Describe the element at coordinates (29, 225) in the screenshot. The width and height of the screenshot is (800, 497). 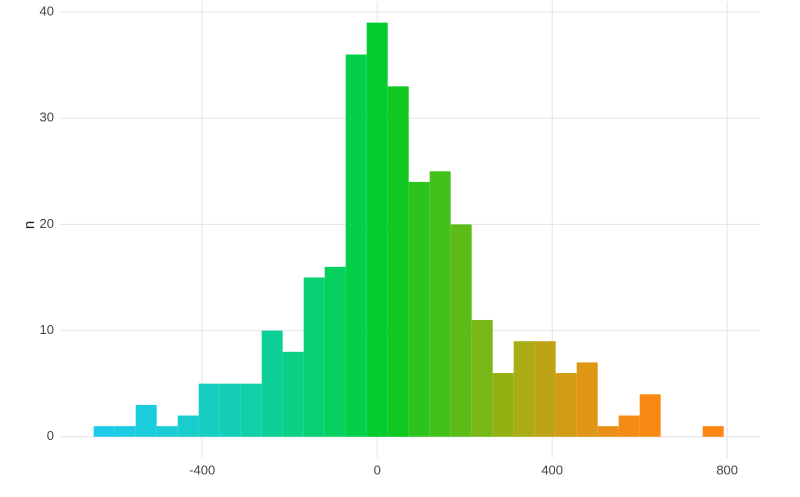
I see `y-axis-label: n` at that location.